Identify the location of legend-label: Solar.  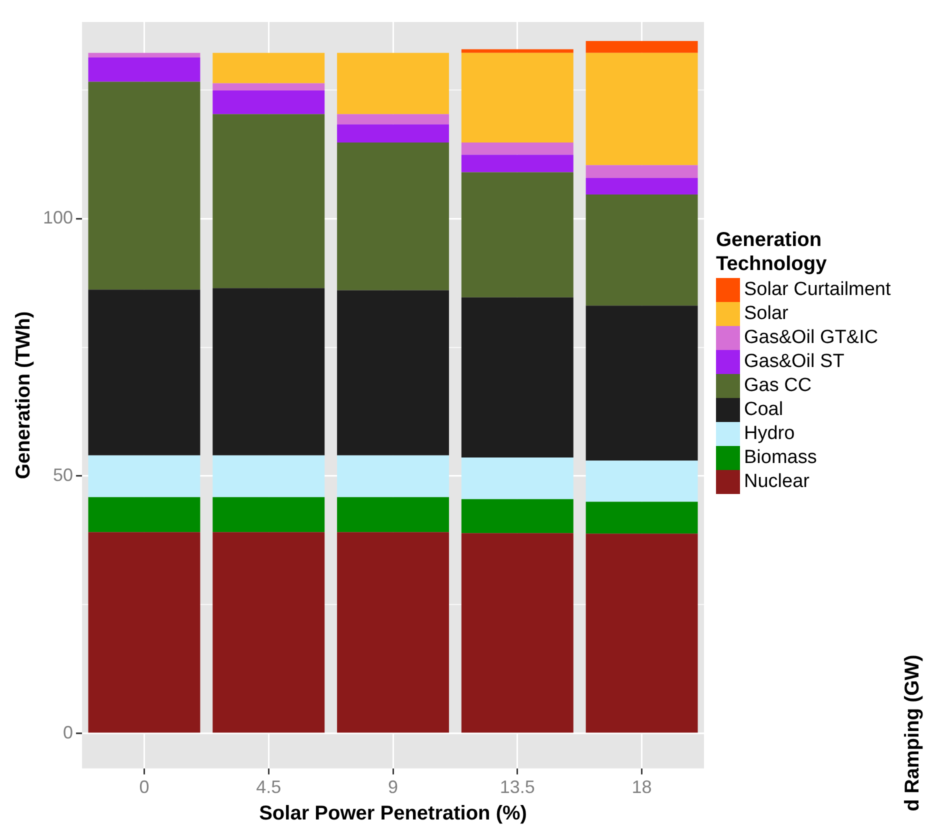
(766, 314).